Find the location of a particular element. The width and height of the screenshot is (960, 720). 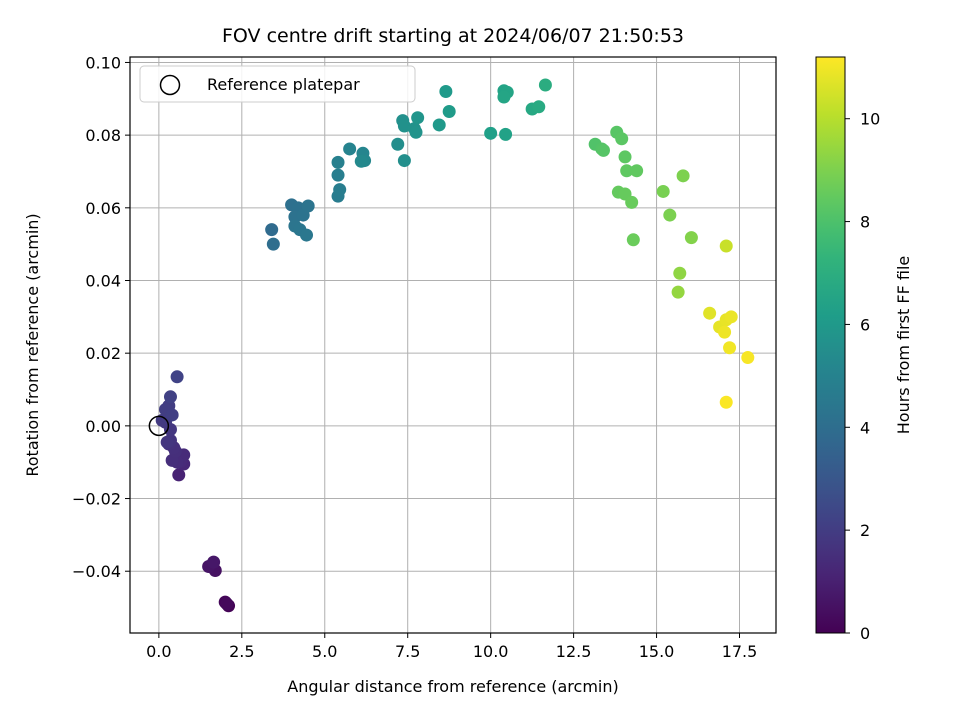

x-tick-label: 0.0 is located at coordinates (158, 651).